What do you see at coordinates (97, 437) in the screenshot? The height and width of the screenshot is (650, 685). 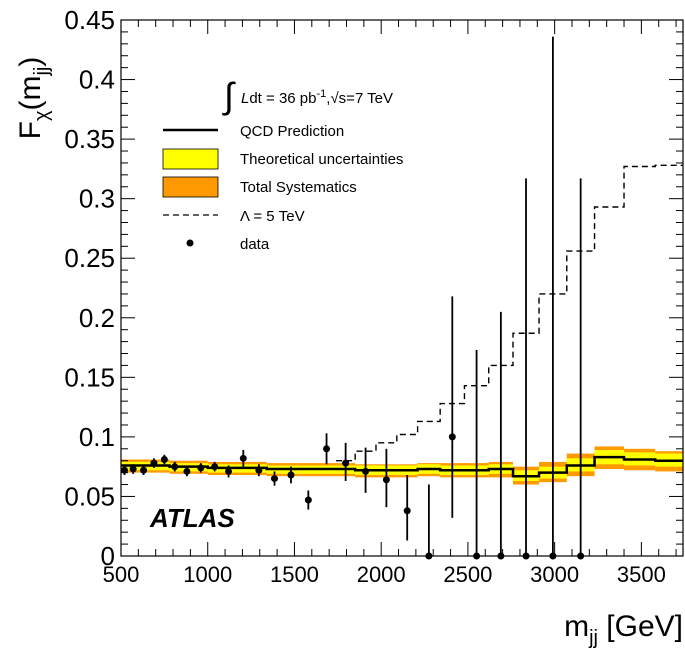 I see `y-tick-label: 0.1` at bounding box center [97, 437].